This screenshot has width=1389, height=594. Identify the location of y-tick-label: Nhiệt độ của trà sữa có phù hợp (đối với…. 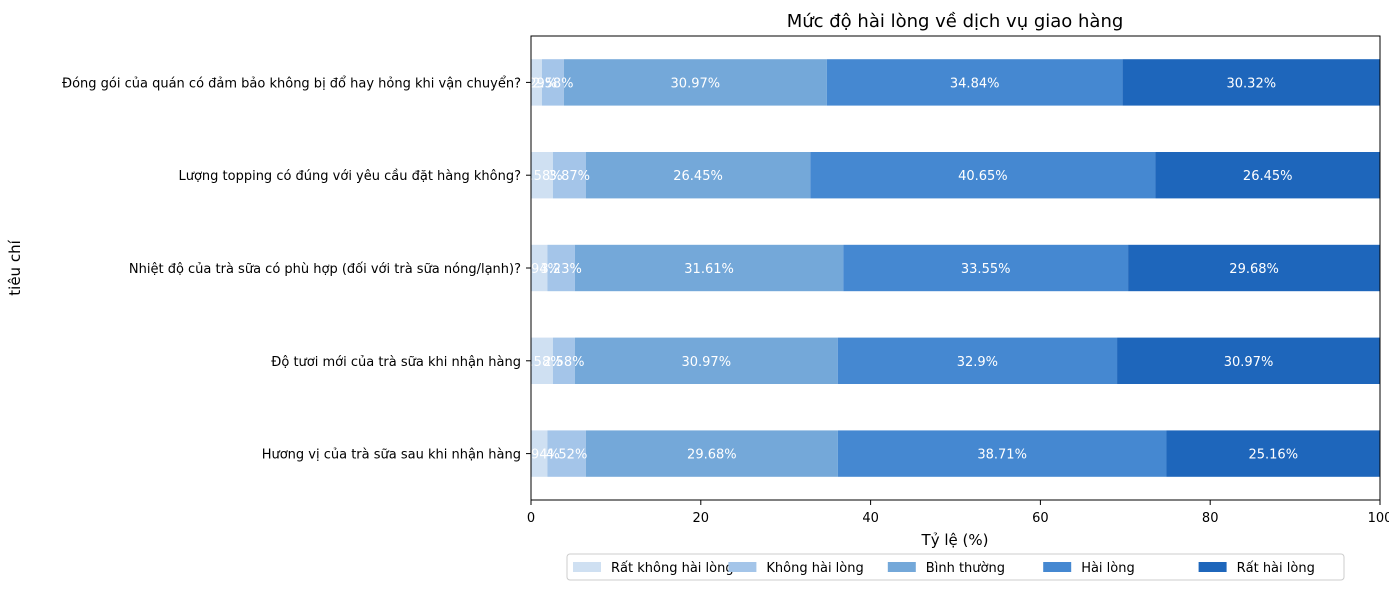
(325, 269).